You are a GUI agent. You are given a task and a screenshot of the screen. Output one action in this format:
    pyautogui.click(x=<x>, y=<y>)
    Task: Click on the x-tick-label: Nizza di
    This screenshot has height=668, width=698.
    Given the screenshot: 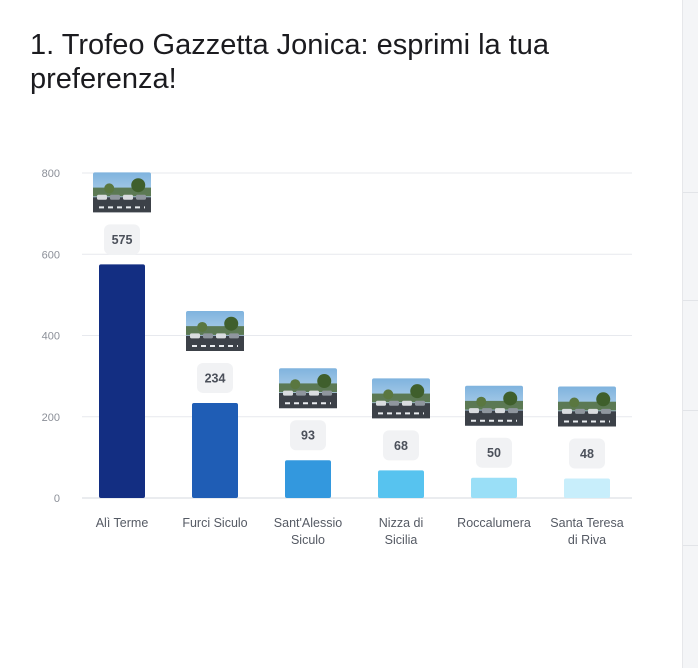 What is the action you would take?
    pyautogui.click(x=401, y=523)
    